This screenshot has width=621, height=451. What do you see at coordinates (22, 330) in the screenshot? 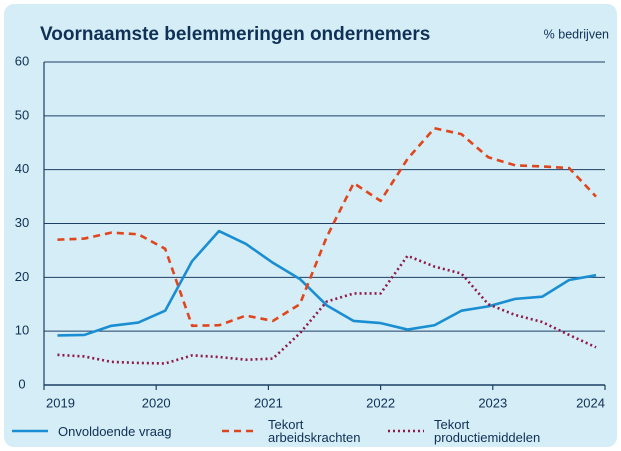
I see `y-tick-label: 10` at bounding box center [22, 330].